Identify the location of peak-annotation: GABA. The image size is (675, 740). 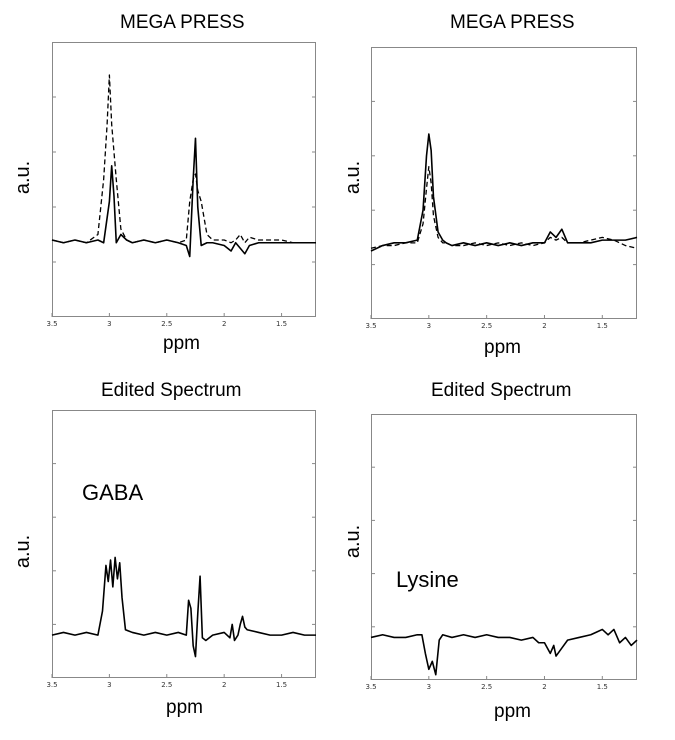
(113, 492).